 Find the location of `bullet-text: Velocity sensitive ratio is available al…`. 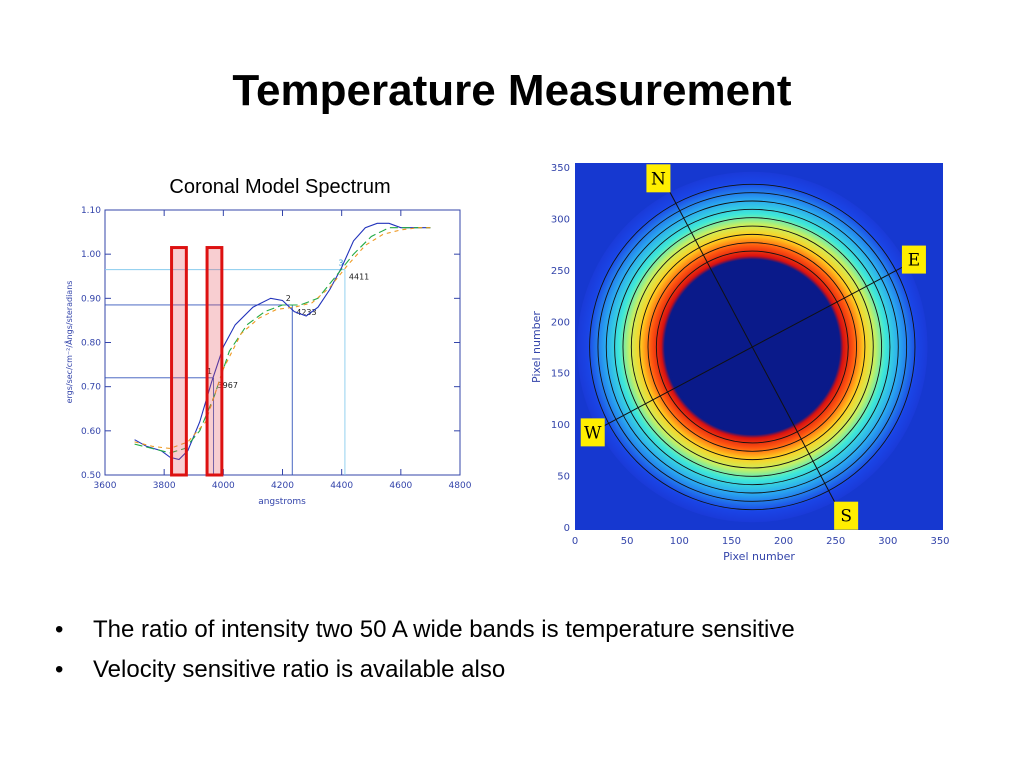

bullet-text: Velocity sensitive ratio is available al… is located at coordinates (299, 669).